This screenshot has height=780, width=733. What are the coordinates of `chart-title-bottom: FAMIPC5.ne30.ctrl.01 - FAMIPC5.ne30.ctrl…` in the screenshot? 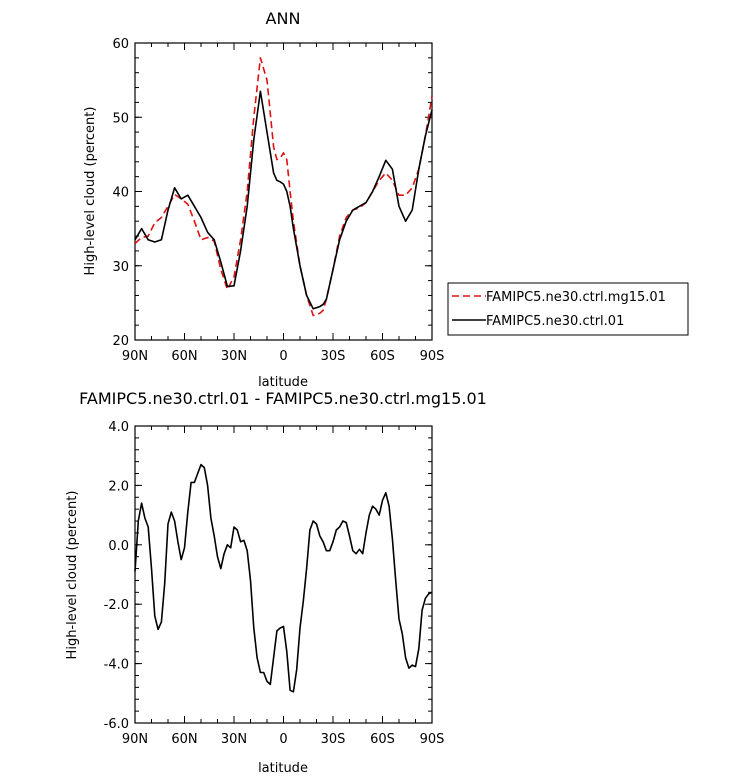 It's located at (283, 398).